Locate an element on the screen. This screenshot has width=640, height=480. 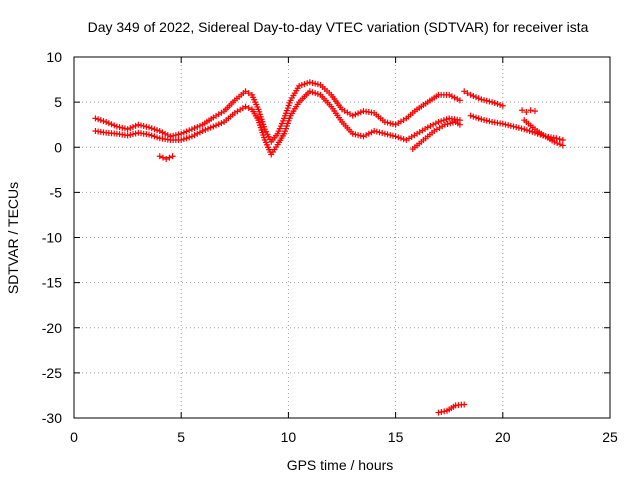
series-track-i is located at coordinates (451, 408).